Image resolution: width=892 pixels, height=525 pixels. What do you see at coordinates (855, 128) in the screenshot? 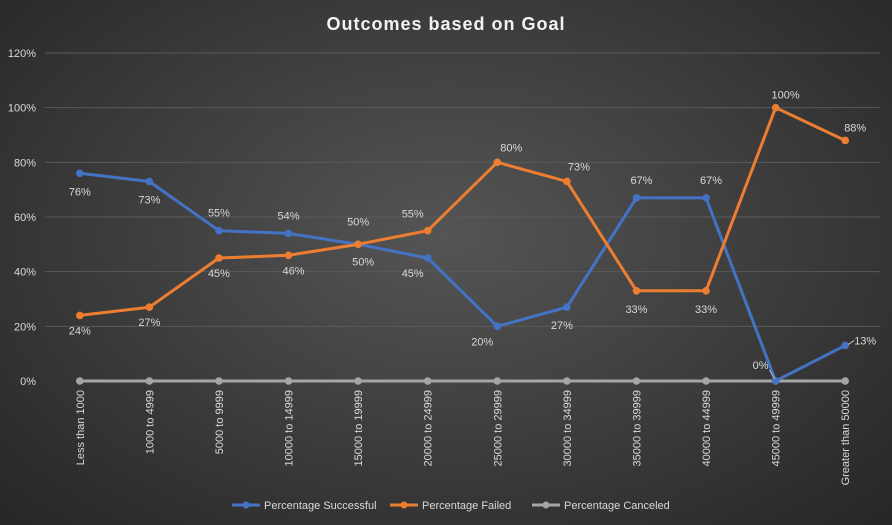
I see `data-label: 88%` at bounding box center [855, 128].